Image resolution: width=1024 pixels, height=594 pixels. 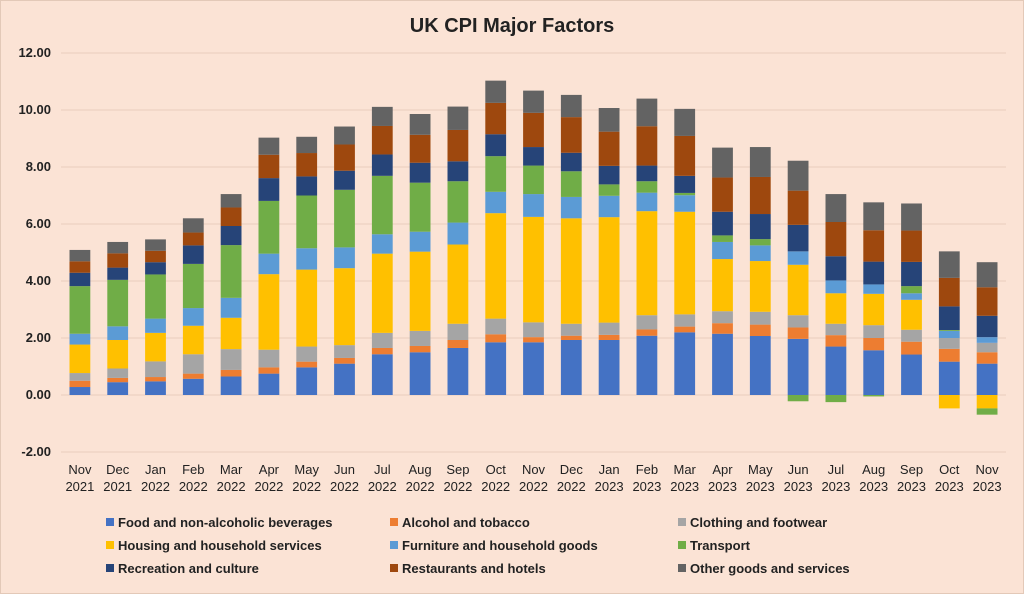 What do you see at coordinates (911, 469) in the screenshot?
I see `x-tick-month: Sep` at bounding box center [911, 469].